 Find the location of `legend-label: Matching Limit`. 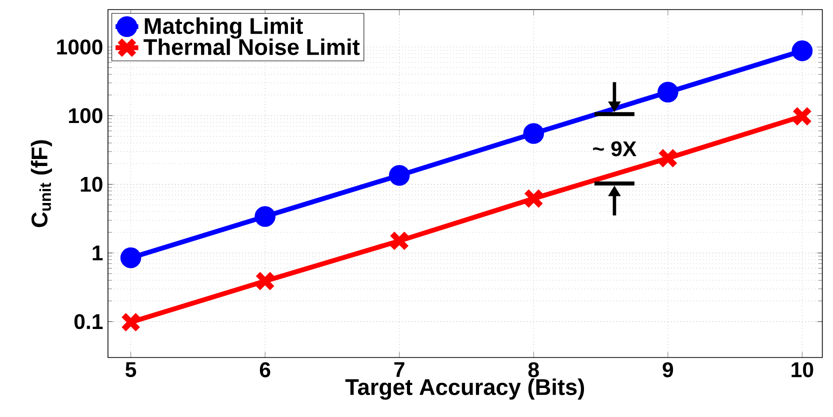

legend-label: Matching Limit is located at coordinates (223, 28).